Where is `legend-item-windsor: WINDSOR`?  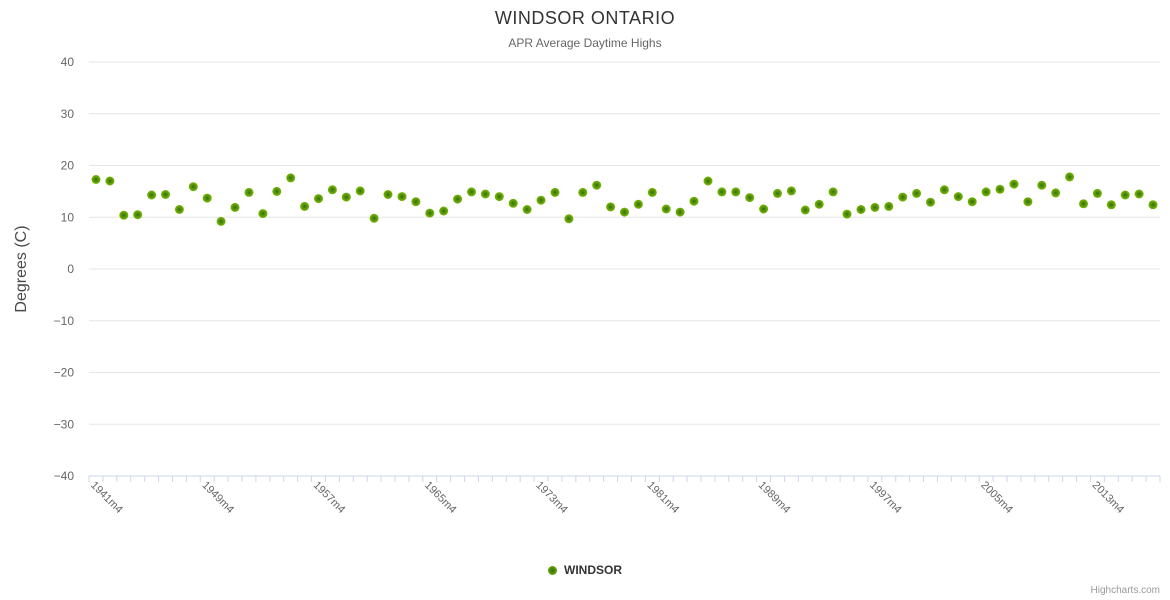
legend-item-windsor: WINDSOR is located at coordinates (585, 570).